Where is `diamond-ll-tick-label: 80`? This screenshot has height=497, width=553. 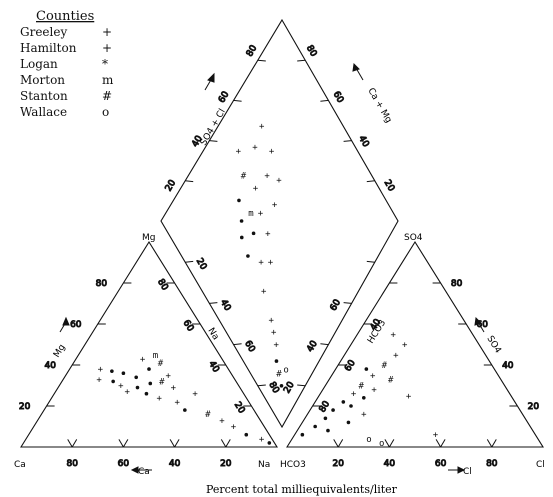 diamond-ll-tick-label: 80 is located at coordinates (273, 387).